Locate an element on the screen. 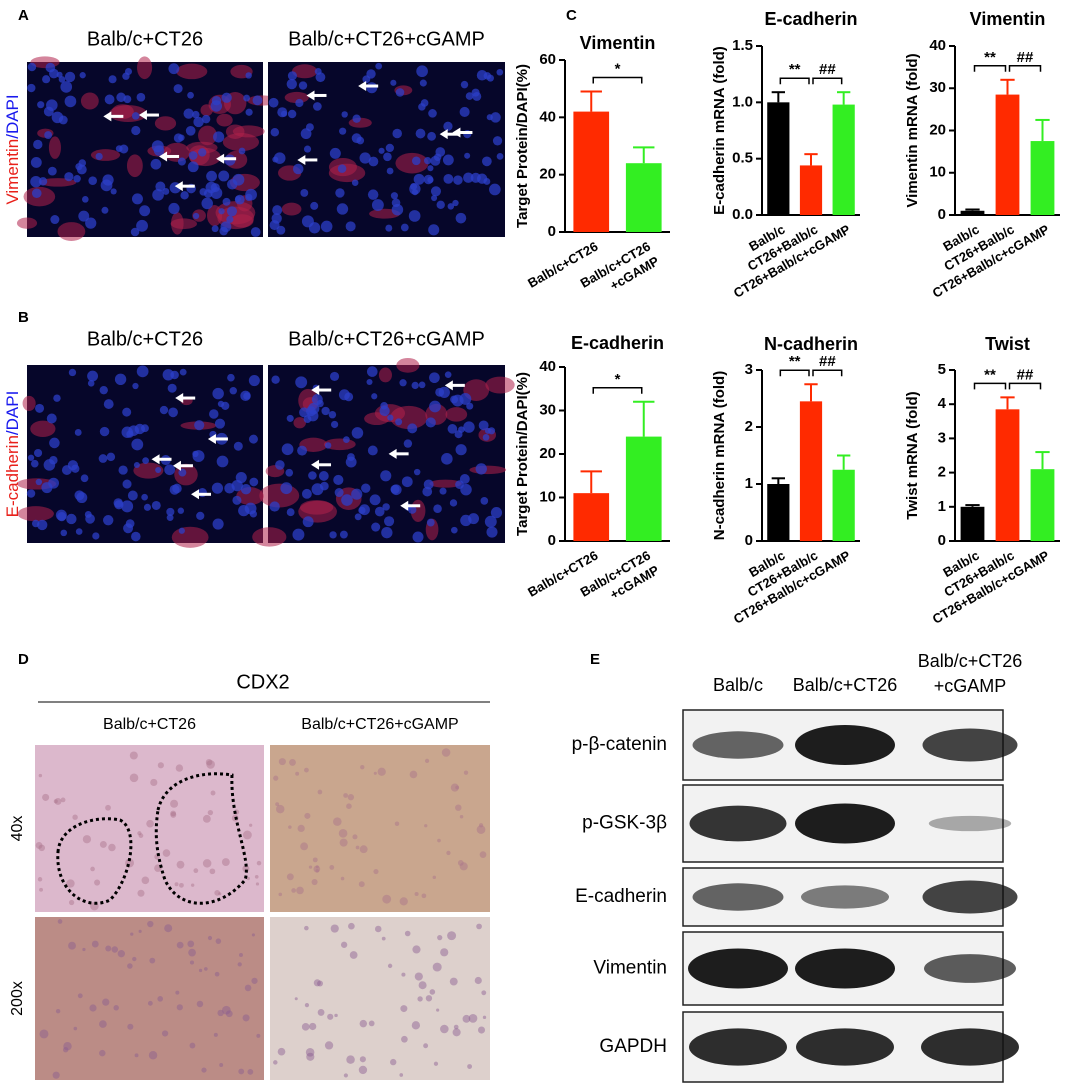  protein-label: E-cadherin is located at coordinates (621, 896).